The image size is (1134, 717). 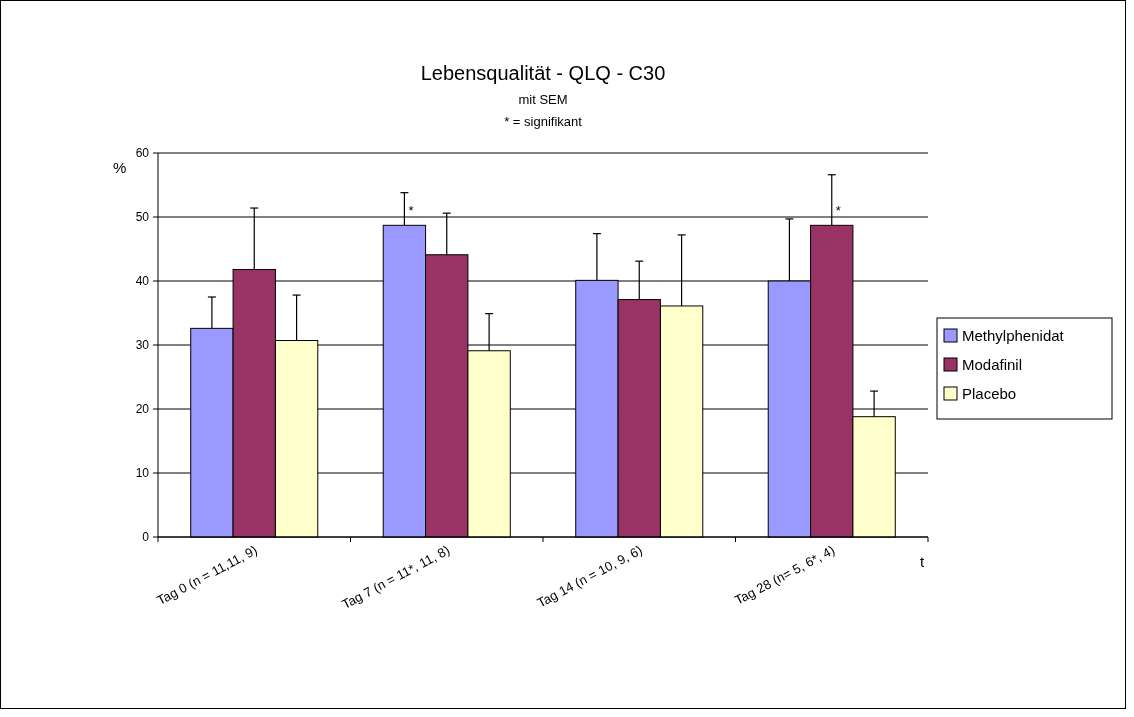 I want to click on y-tick-label: 40, so click(x=142, y=281).